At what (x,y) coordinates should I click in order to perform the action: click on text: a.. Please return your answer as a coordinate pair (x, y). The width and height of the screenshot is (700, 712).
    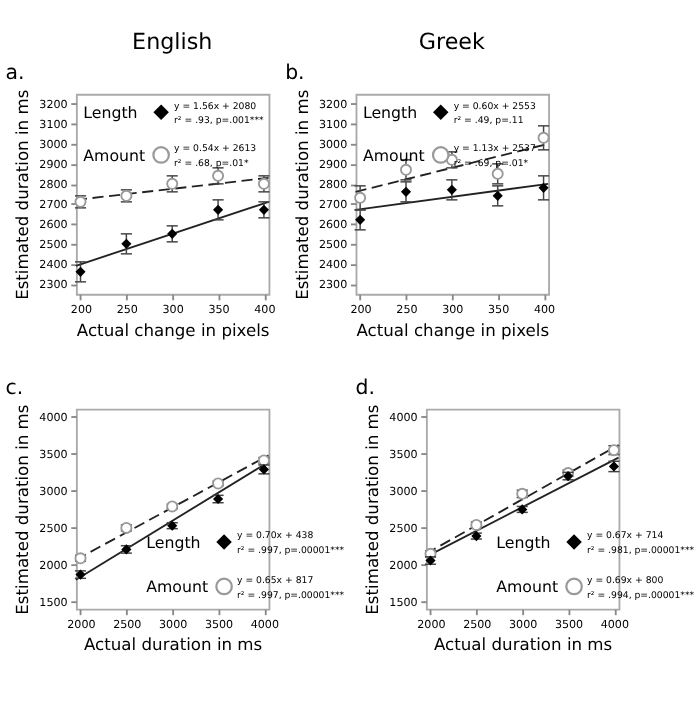
    Looking at the image, I should click on (15, 74).